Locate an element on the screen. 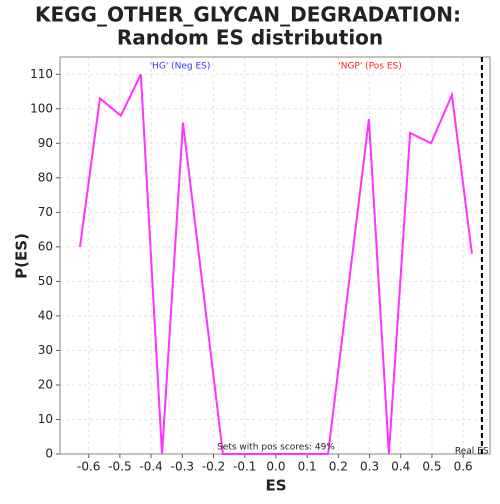 The image size is (500, 504). x-axis-label: ES is located at coordinates (275, 486).